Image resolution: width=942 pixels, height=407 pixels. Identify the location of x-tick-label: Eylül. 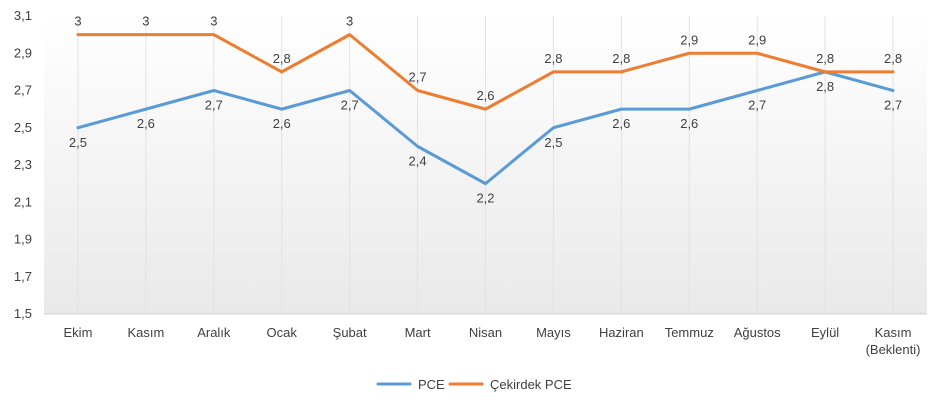
(825, 332).